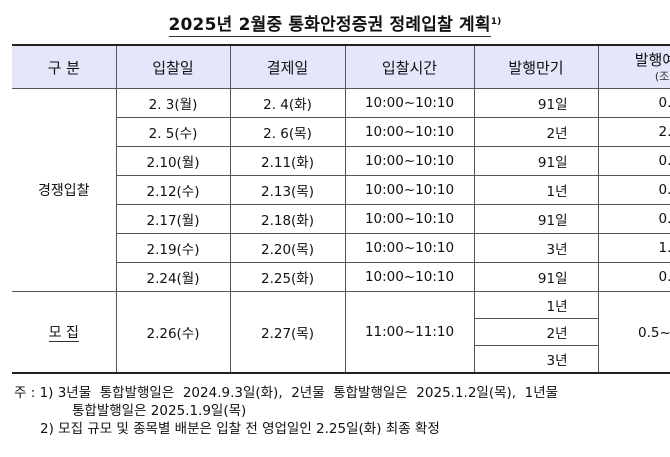  Describe the element at coordinates (329, 26) in the screenshot. I see `title-text: 2025년 2월중 통화안정증권 정례입찰 계획` at that location.